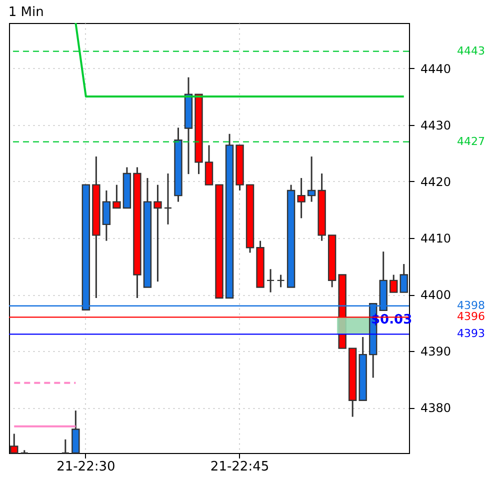  Describe the element at coordinates (436, 125) in the screenshot. I see `y-tick-label: 4430` at that location.